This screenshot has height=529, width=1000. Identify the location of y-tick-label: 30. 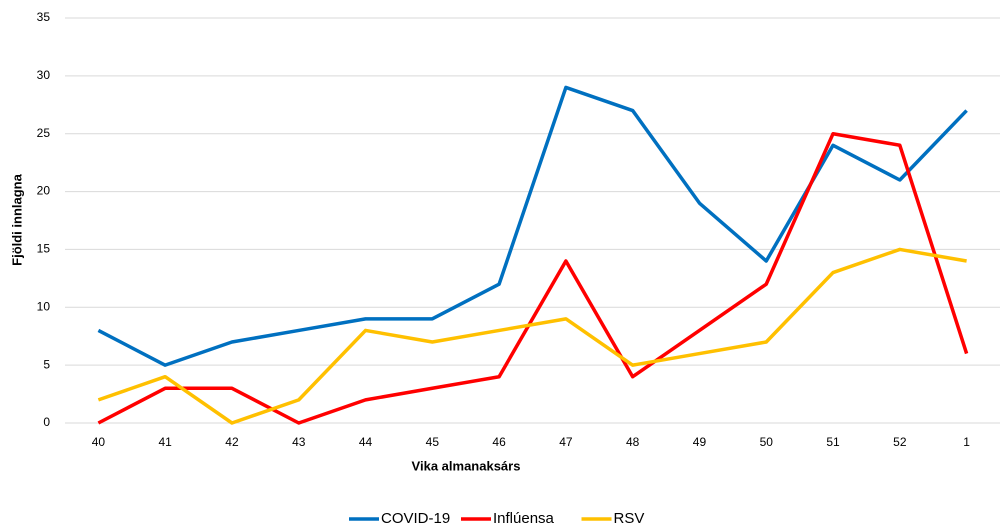
(44, 75).